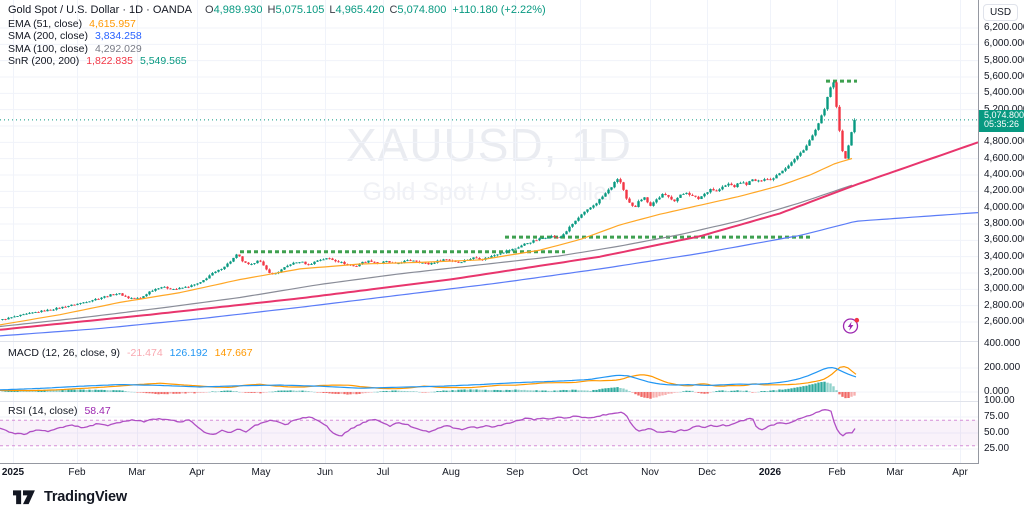 This screenshot has width=1024, height=513. I want to click on axis-label: 3,400.000, so click(1004, 256).